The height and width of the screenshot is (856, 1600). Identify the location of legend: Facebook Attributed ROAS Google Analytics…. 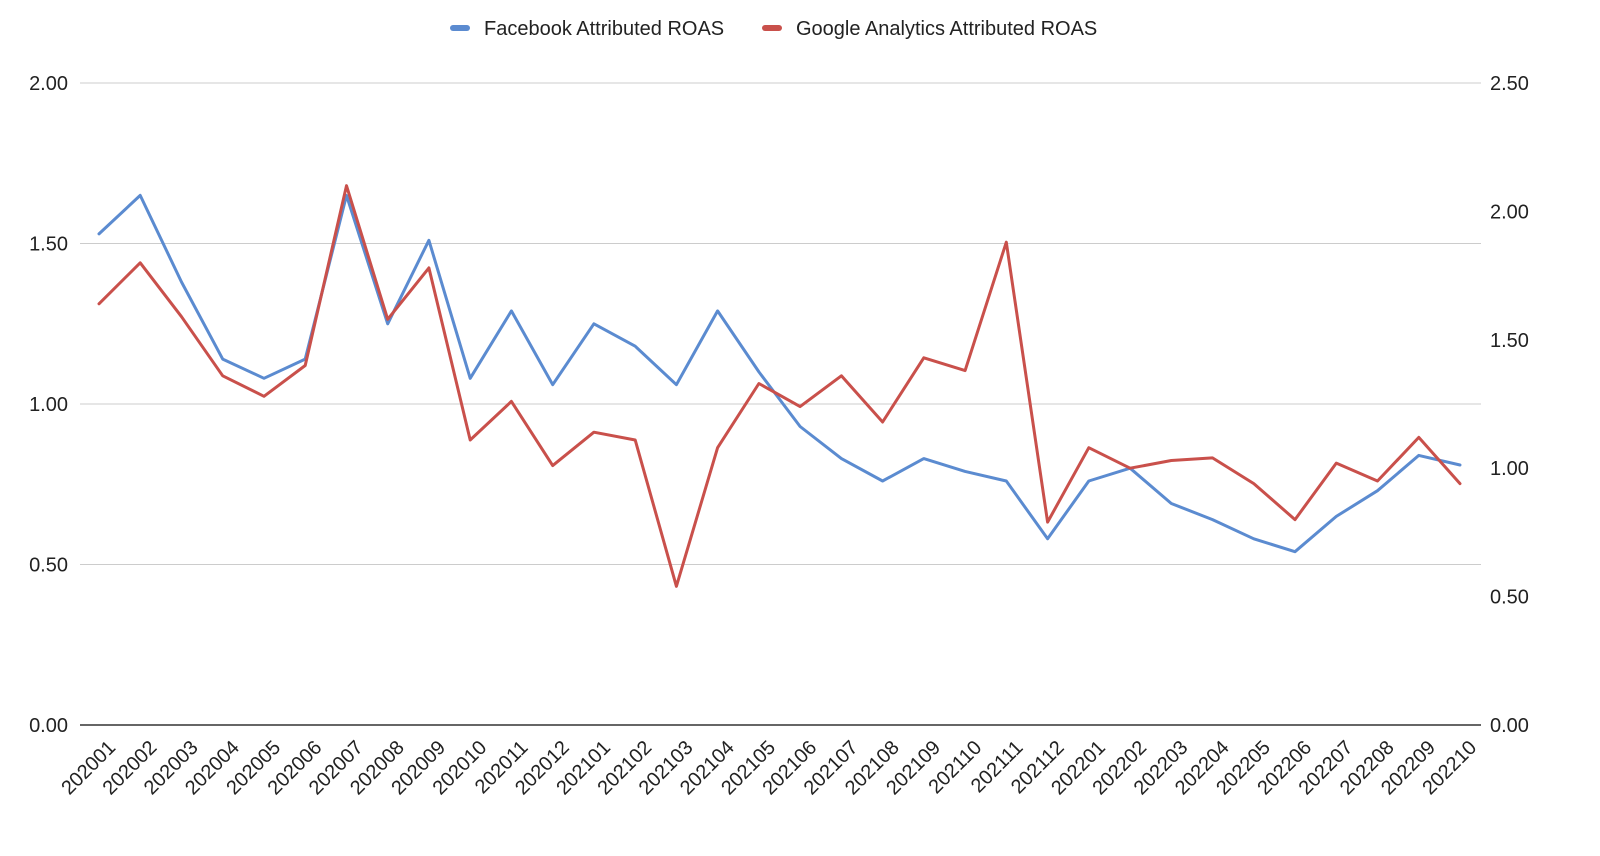
(773, 29).